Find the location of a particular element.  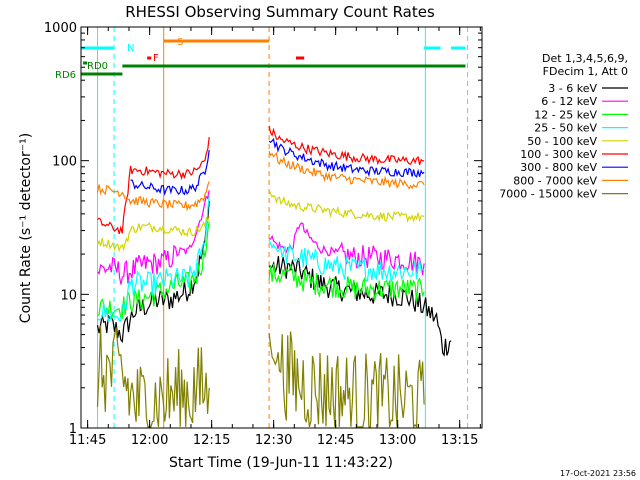

legend-label-6: 300 - 800 keV is located at coordinates (558, 167).